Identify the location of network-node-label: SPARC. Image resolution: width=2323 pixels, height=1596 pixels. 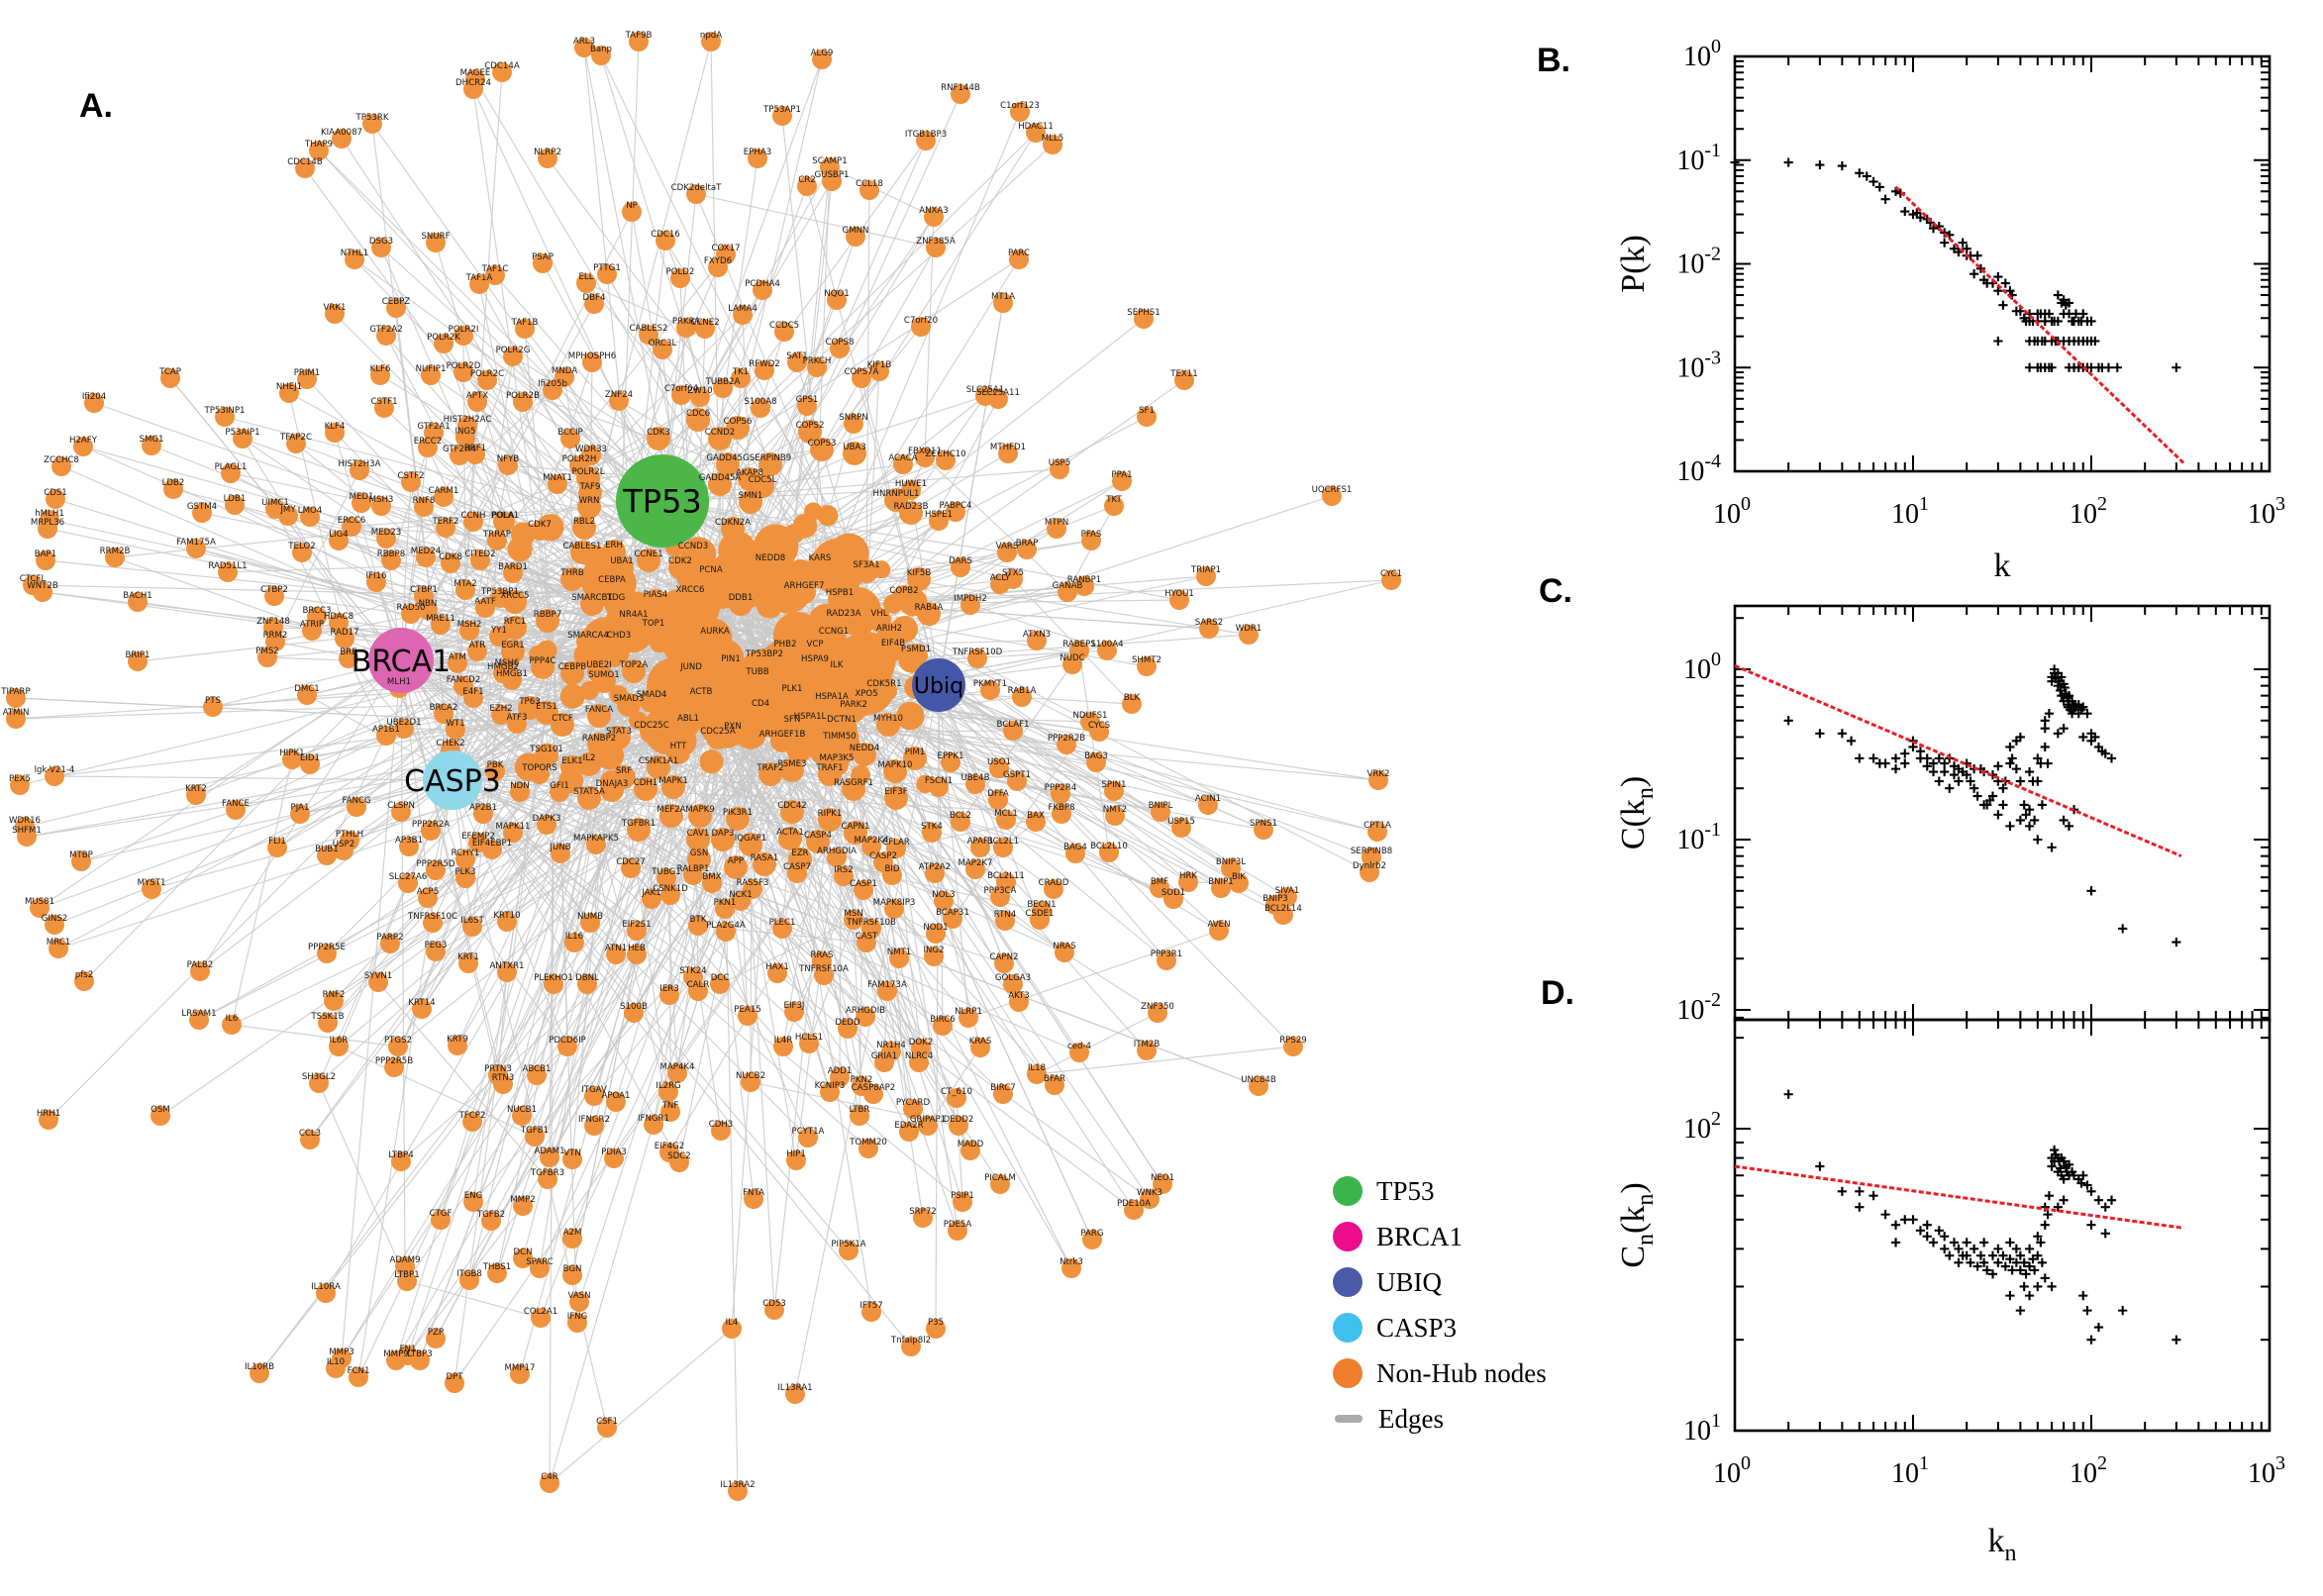
(540, 1262).